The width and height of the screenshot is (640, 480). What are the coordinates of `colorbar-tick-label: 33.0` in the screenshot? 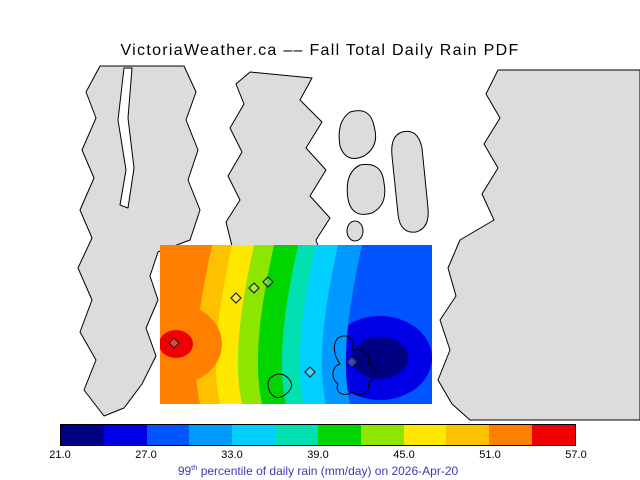 It's located at (232, 455).